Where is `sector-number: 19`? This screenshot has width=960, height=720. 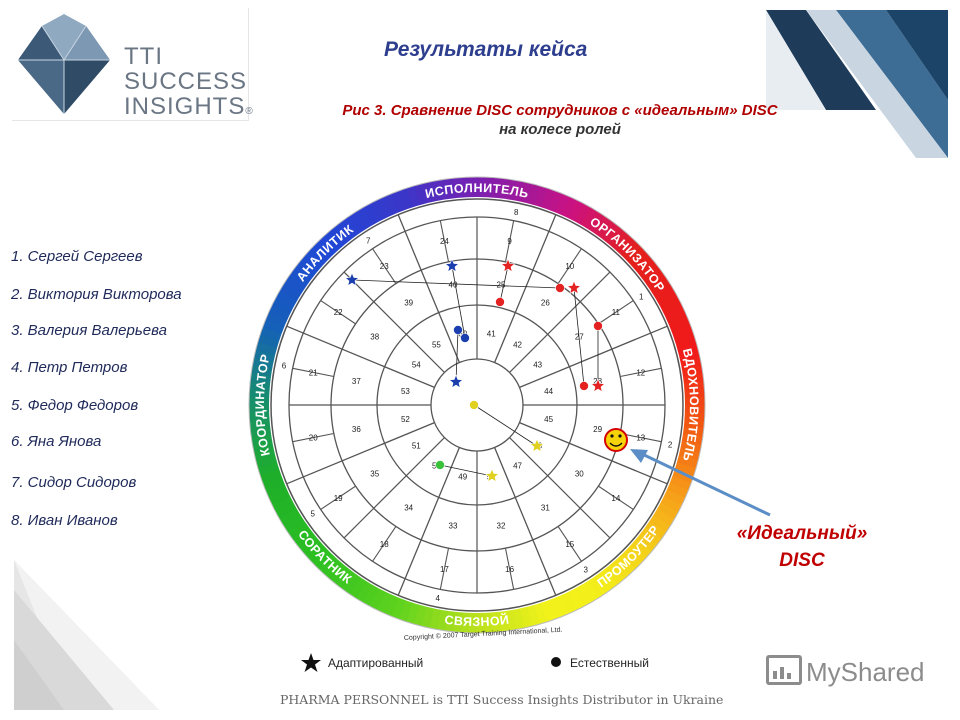 sector-number: 19 is located at coordinates (338, 498).